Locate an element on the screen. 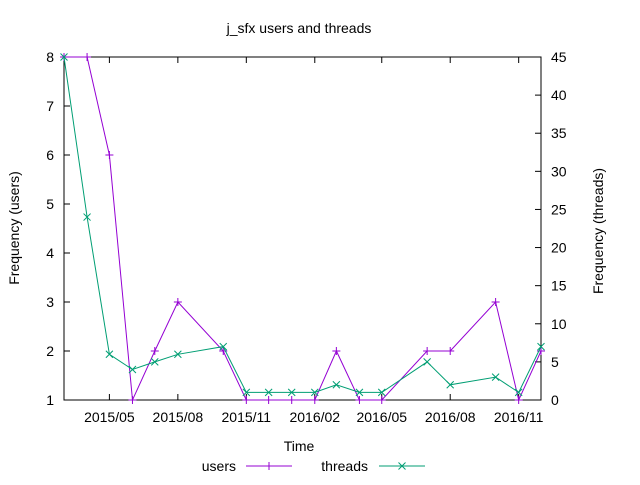 The width and height of the screenshot is (640, 485). y2-tick-label: 5 is located at coordinates (555, 362).